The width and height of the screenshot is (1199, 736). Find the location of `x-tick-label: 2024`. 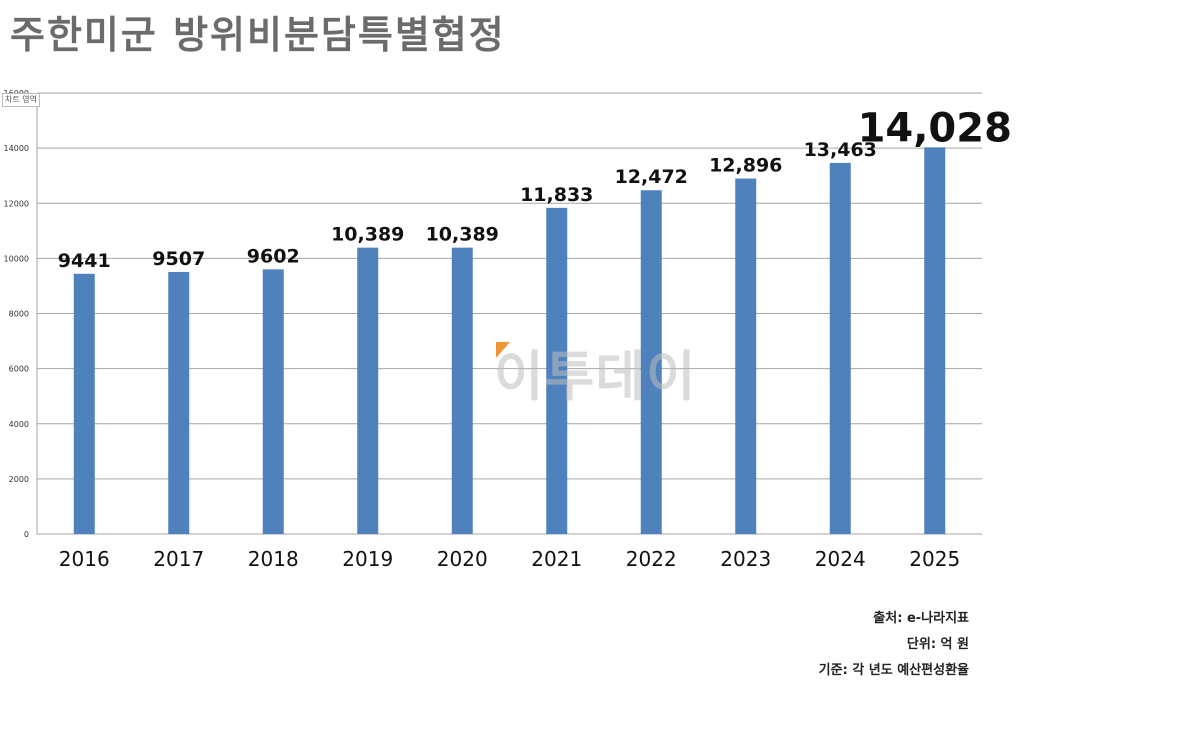

x-tick-label: 2024 is located at coordinates (840, 559).